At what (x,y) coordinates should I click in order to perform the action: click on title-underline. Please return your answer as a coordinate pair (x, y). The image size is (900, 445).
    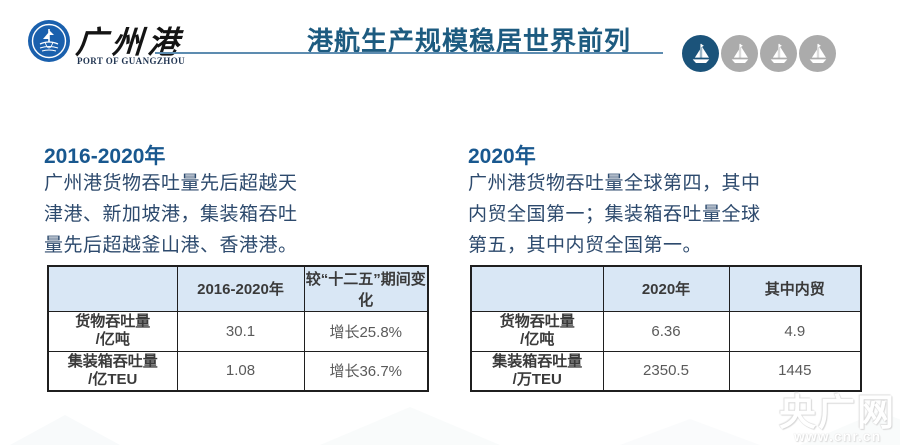
    Looking at the image, I should click on (409, 53).